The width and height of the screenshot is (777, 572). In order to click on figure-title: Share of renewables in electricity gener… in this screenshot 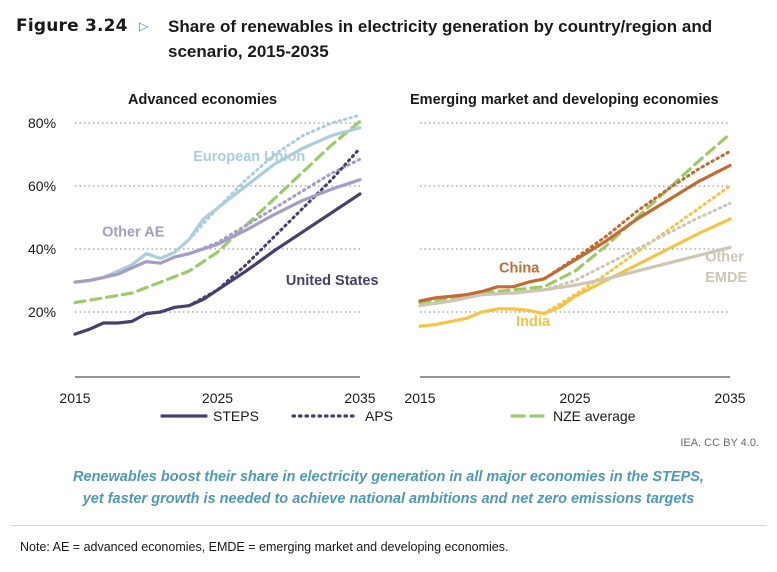, I will do `click(440, 39)`.